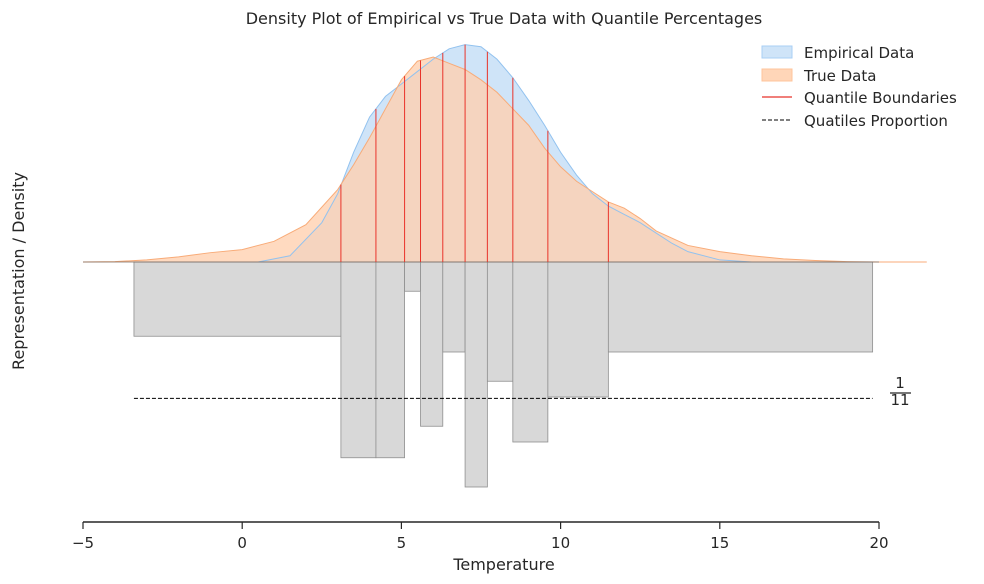 This screenshot has width=984, height=584. Describe the element at coordinates (839, 76) in the screenshot. I see `legend-label-true: True Data` at that location.